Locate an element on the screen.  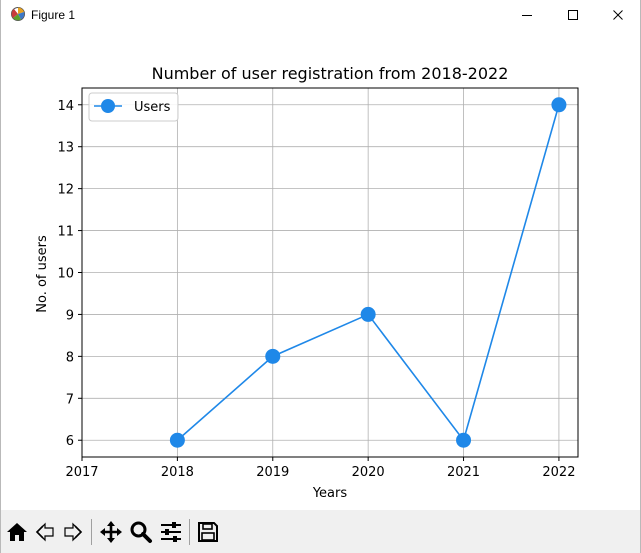
y-tick-label: 13 is located at coordinates (65, 148).